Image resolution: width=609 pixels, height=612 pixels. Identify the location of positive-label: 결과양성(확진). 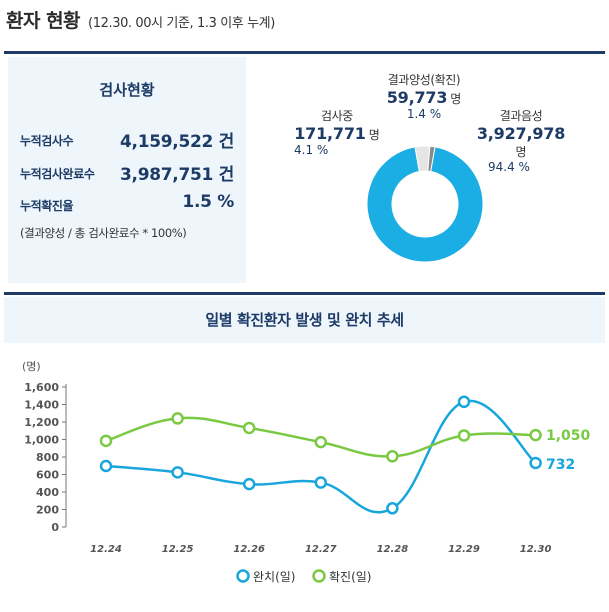
(424, 80).